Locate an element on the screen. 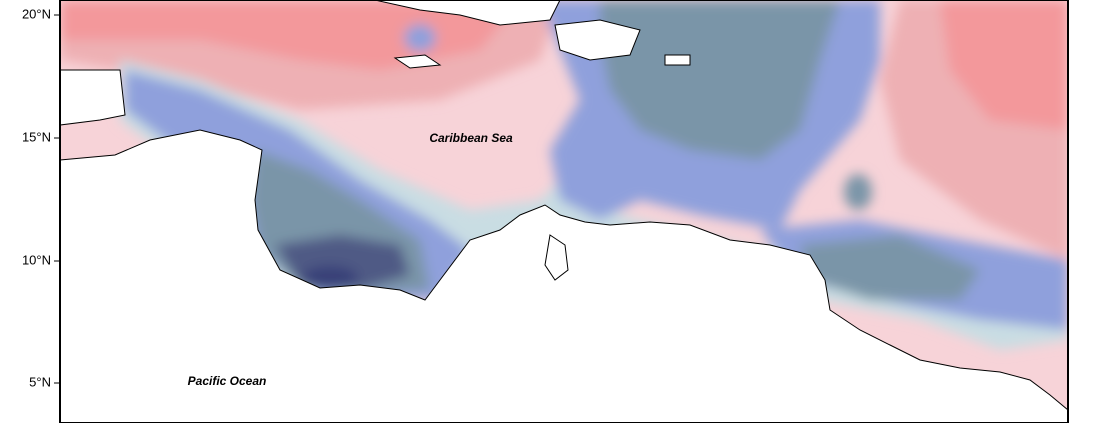  lat-label: 20°N is located at coordinates (36, 13).